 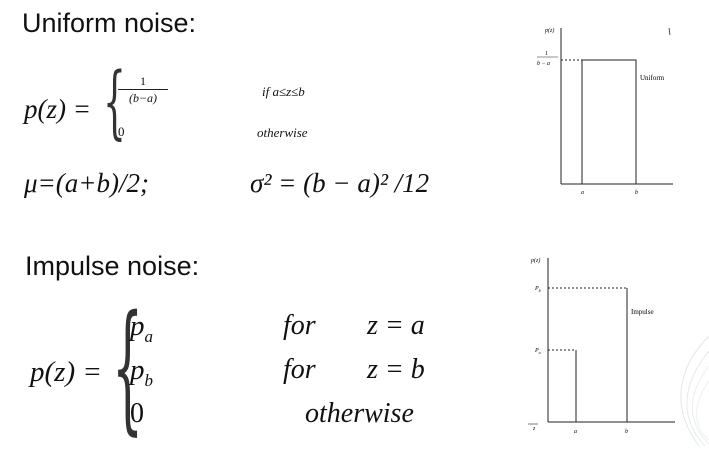 What do you see at coordinates (66, 372) in the screenshot?
I see `impulse-pdf-lhs: p(z) =` at bounding box center [66, 372].